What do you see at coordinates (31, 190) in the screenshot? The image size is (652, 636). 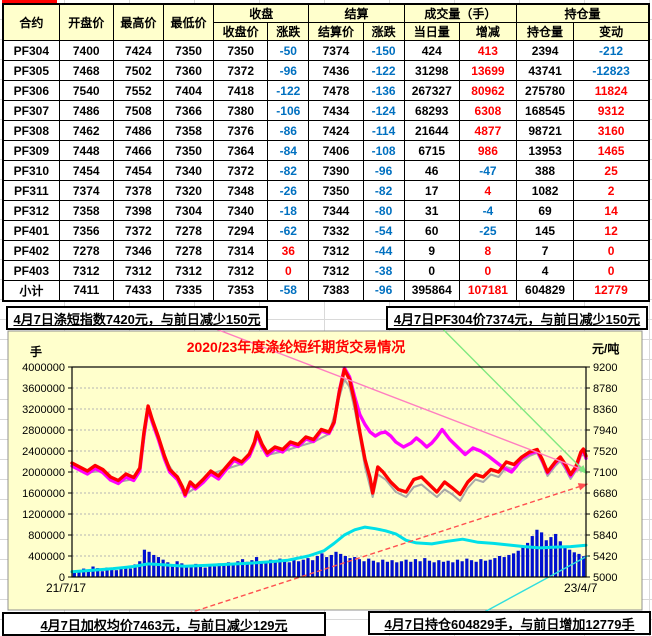 I see `contract-cell: PF311` at bounding box center [31, 190].